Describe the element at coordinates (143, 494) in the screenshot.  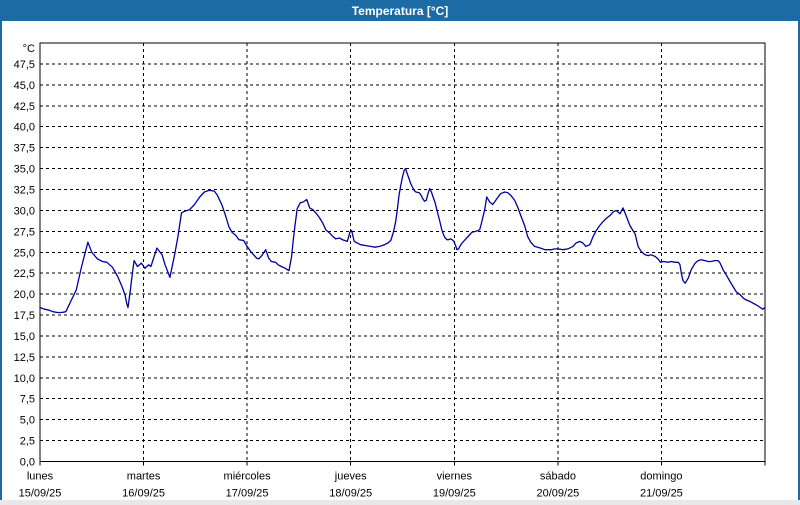
I see `x-date-label: 16/09/25` at that location.